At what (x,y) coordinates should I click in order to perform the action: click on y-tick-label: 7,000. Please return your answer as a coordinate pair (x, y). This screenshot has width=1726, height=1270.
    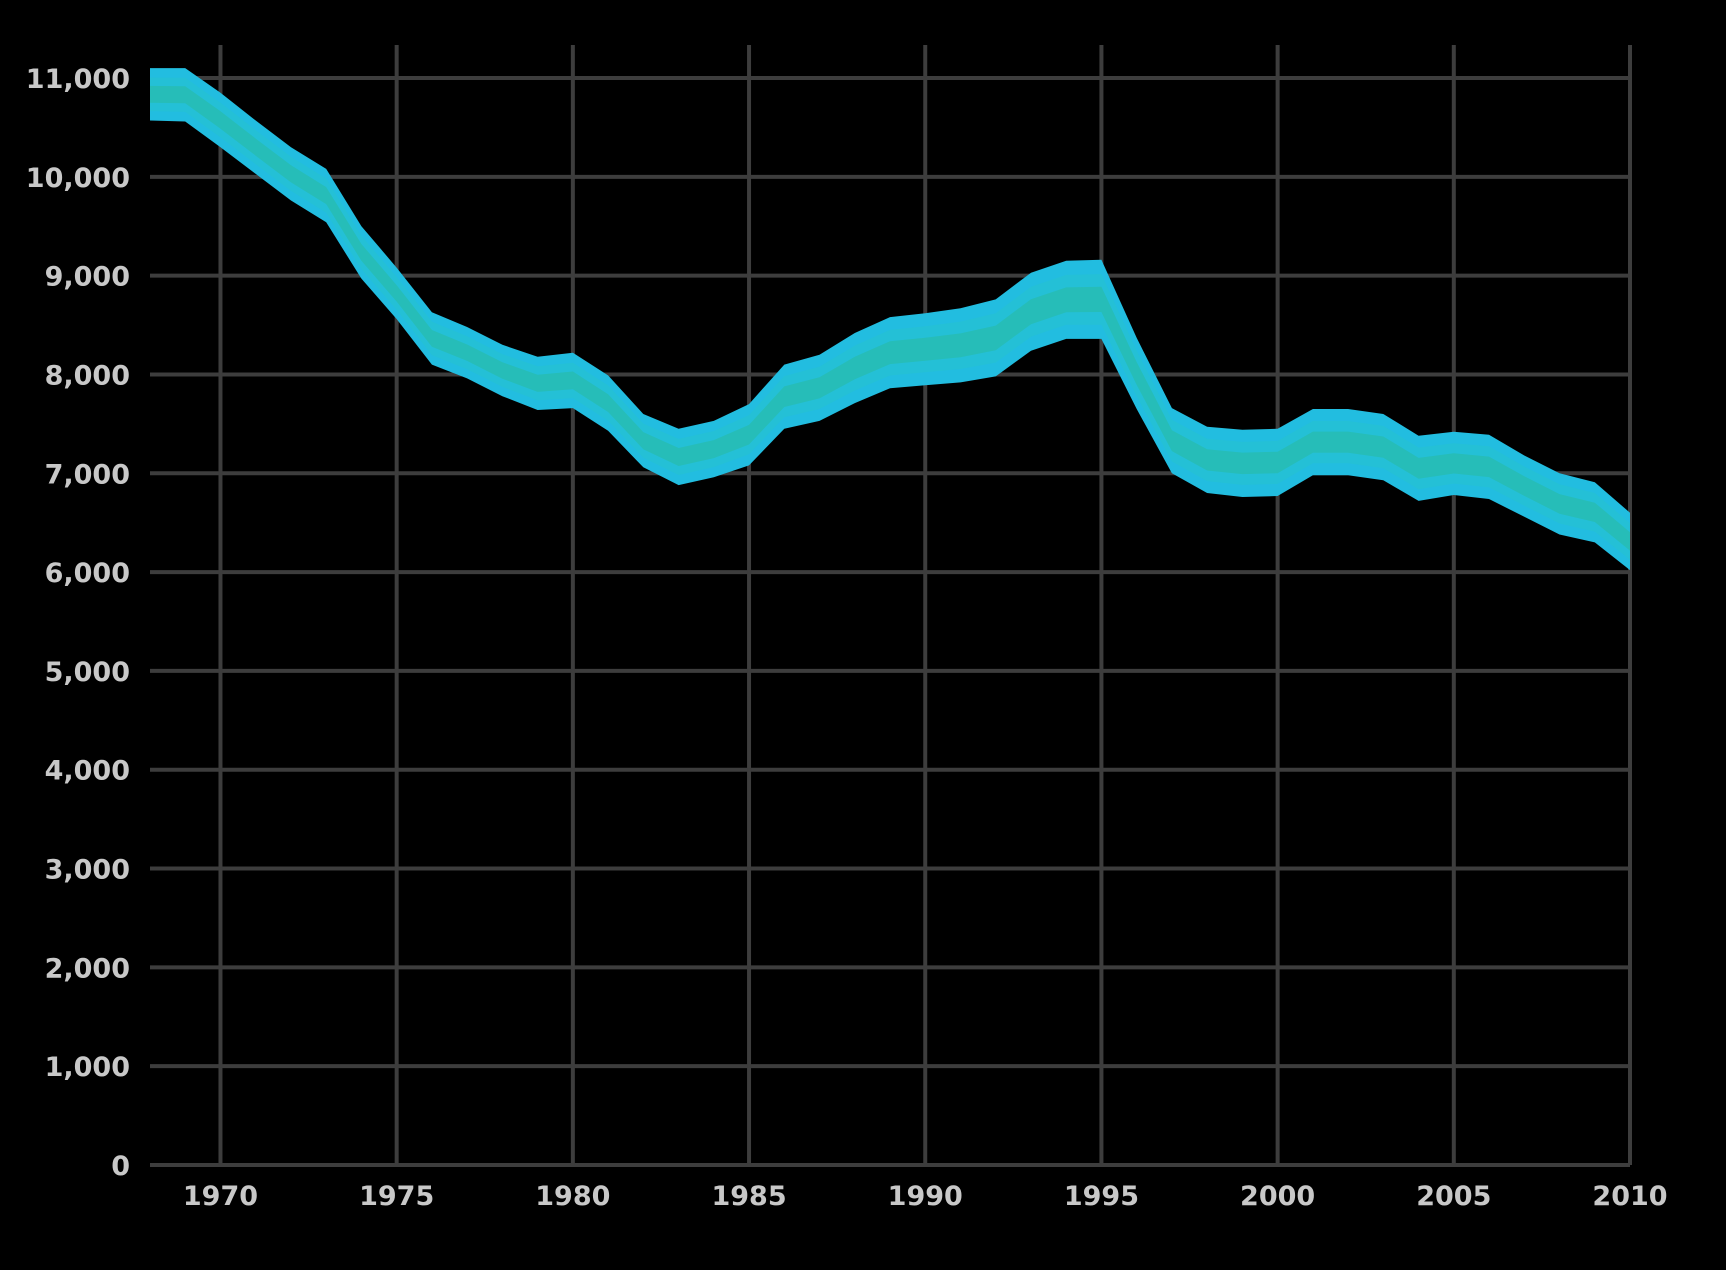
    Looking at the image, I should click on (87, 474).